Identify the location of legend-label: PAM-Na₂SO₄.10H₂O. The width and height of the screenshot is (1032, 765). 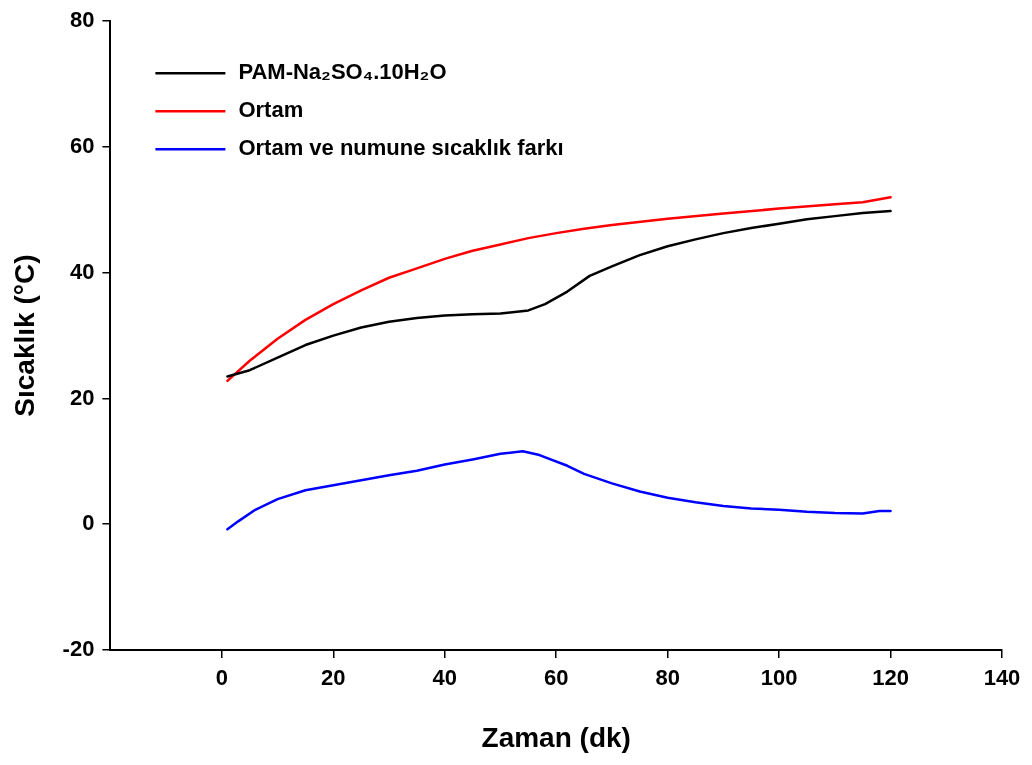
(342, 72).